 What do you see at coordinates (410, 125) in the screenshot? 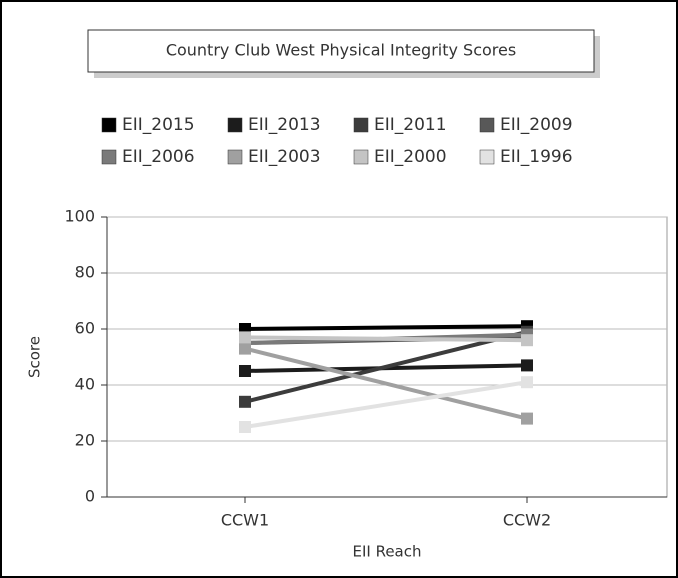
I see `legend-label: EII_2011` at bounding box center [410, 125].